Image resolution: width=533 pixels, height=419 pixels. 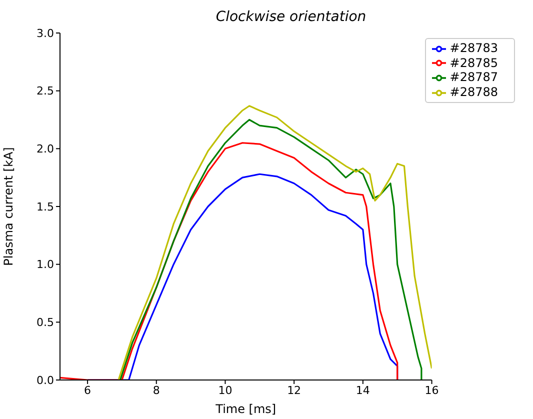 What do you see at coordinates (431, 390) in the screenshot?
I see `x-tick-label: 16` at bounding box center [431, 390].